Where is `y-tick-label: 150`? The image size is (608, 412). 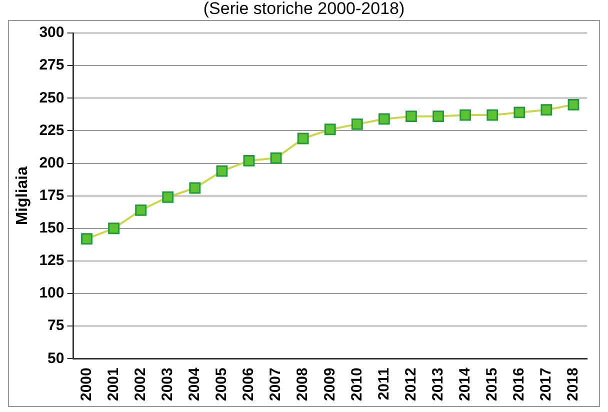 y-tick-label: 150 is located at coordinates (51, 228).